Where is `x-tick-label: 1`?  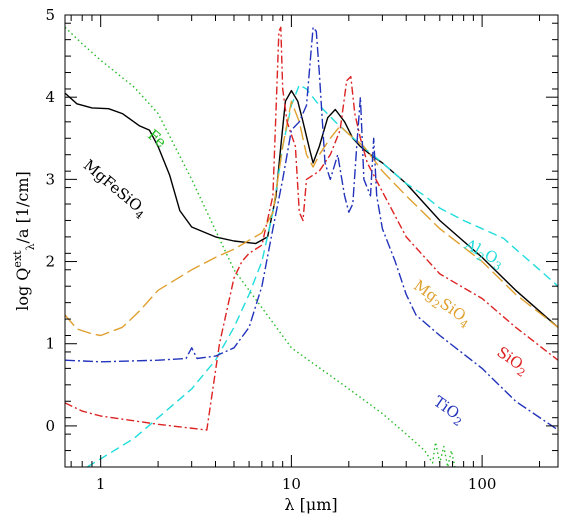 x-tick-label: 1 is located at coordinates (101, 484).